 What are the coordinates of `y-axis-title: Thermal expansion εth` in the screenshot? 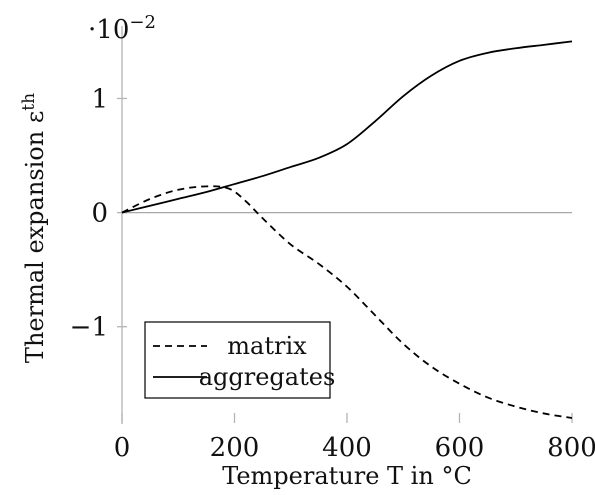 It's located at (34, 228).